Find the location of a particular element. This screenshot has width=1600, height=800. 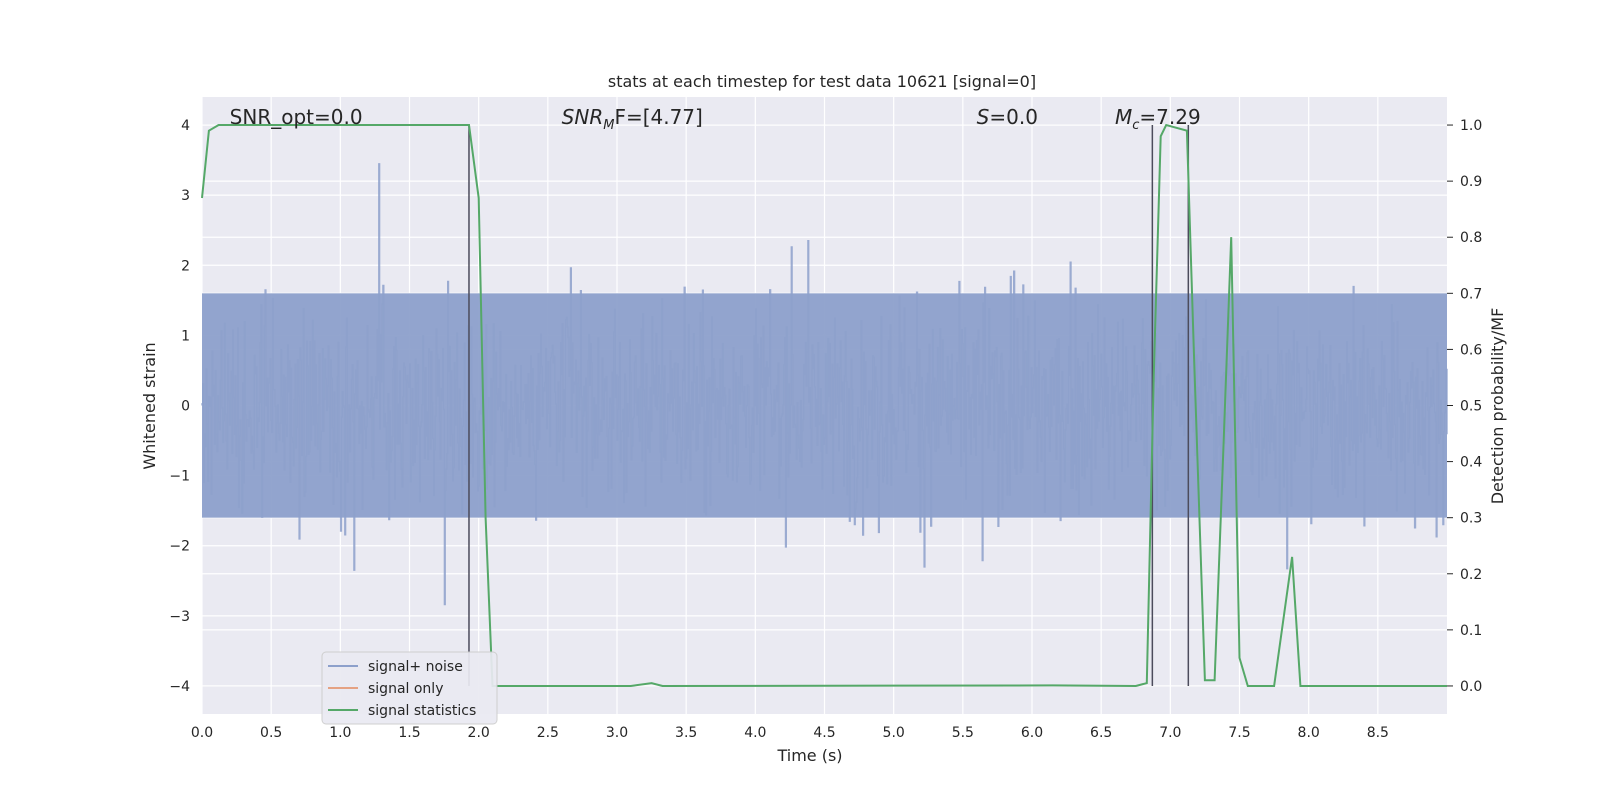

x-axis-label: Time (s) is located at coordinates (809, 755).